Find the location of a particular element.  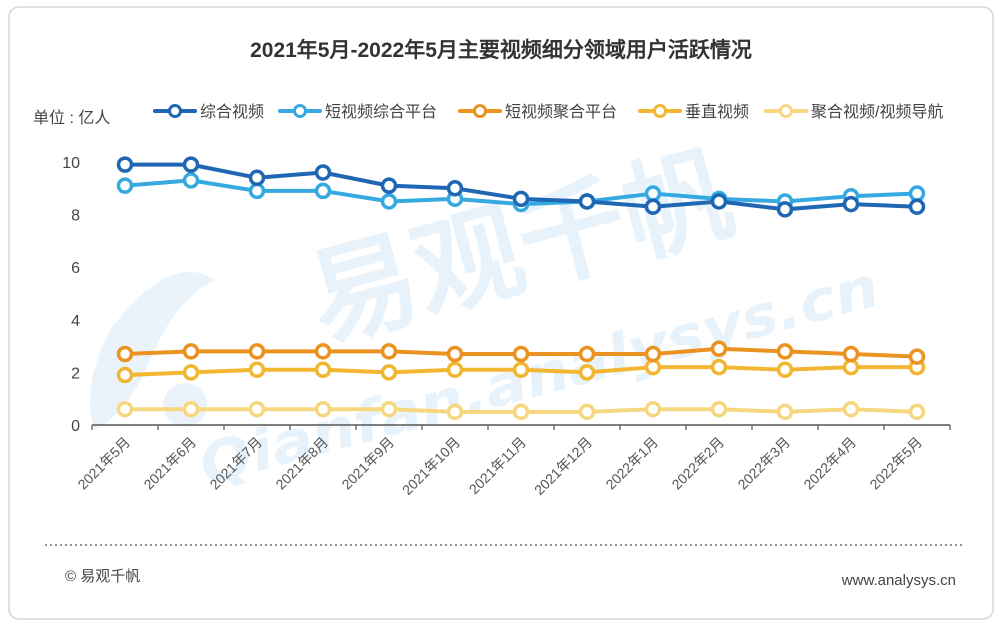

legend-item: 聚合视频/视频导航 is located at coordinates (853, 112).